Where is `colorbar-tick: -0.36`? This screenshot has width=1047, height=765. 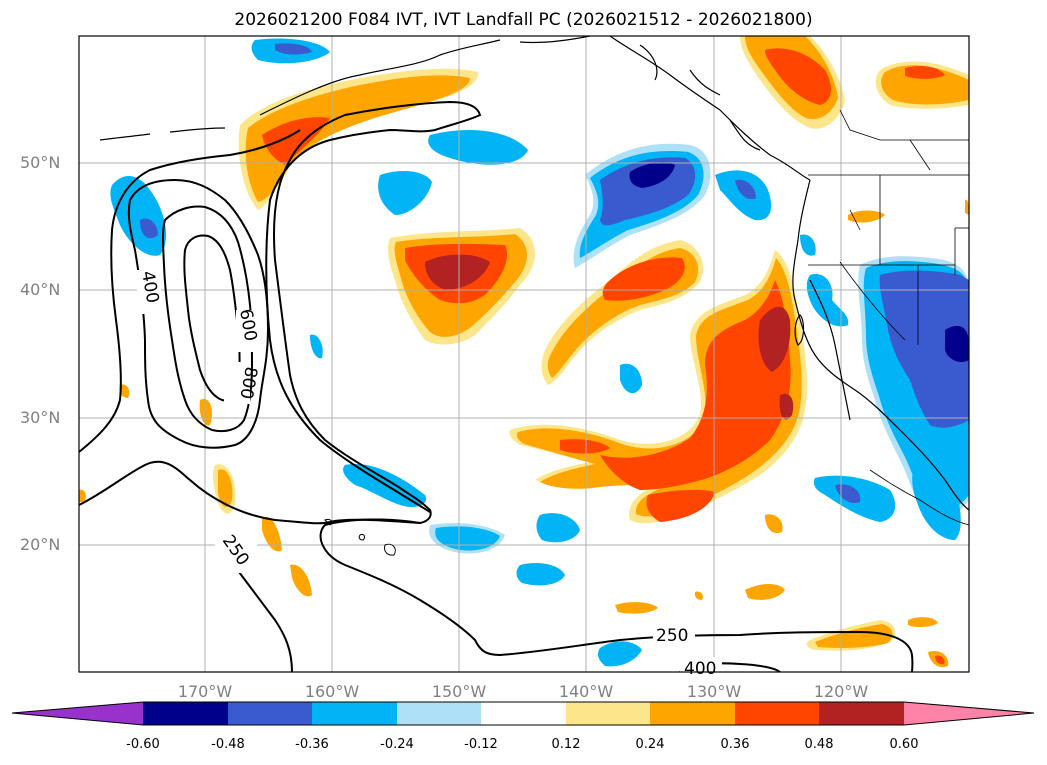 colorbar-tick: -0.36 is located at coordinates (312, 744).